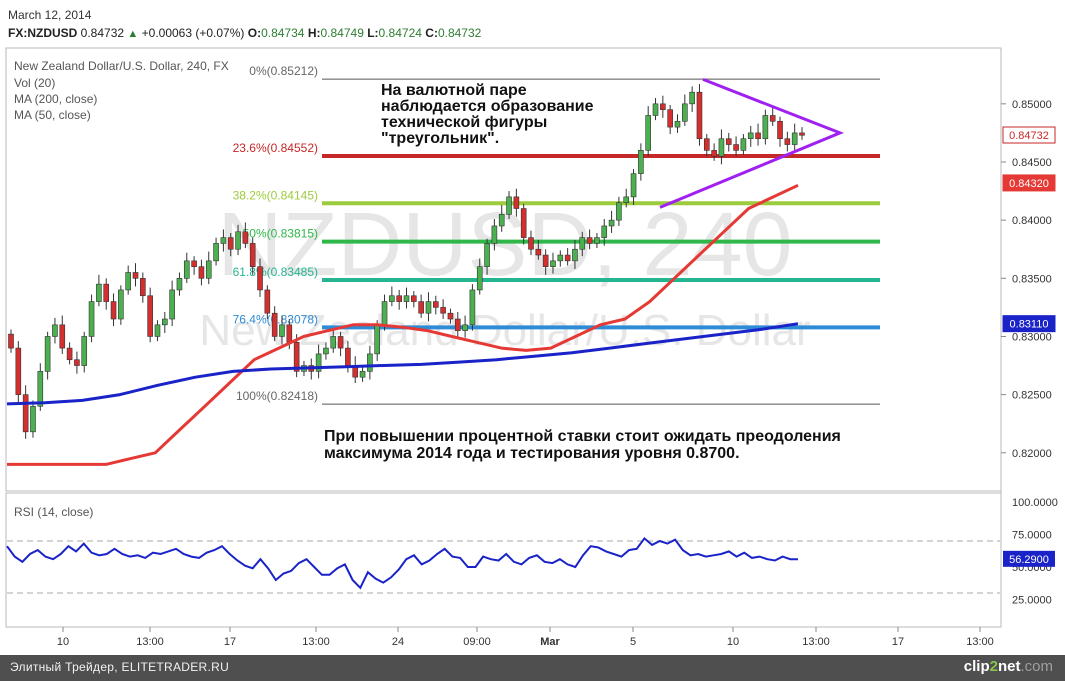 The image size is (1065, 681). I want to click on low-label: L:, so click(373, 33).